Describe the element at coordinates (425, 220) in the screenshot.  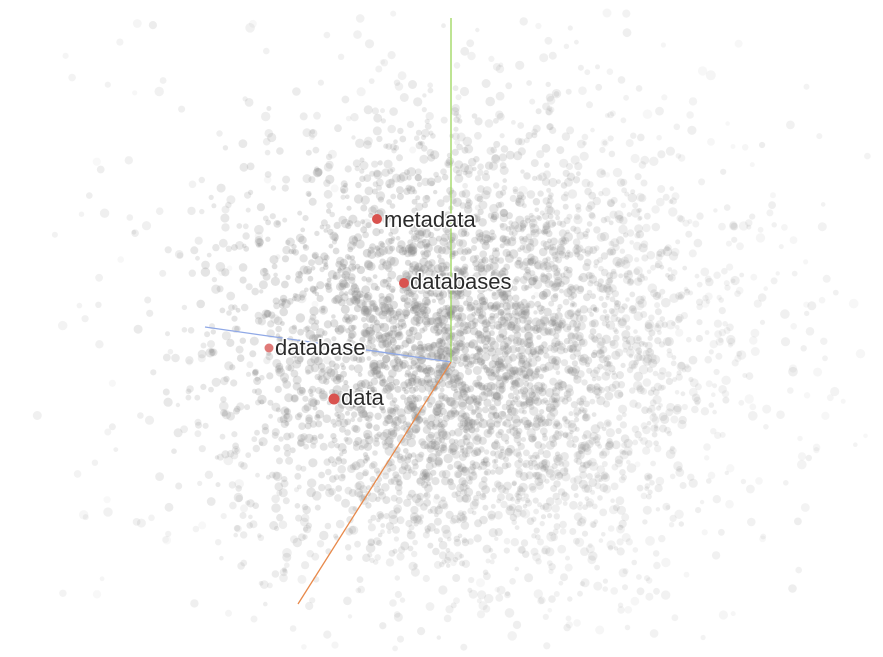
I see `highlighted-point-metadata: metadata` at that location.